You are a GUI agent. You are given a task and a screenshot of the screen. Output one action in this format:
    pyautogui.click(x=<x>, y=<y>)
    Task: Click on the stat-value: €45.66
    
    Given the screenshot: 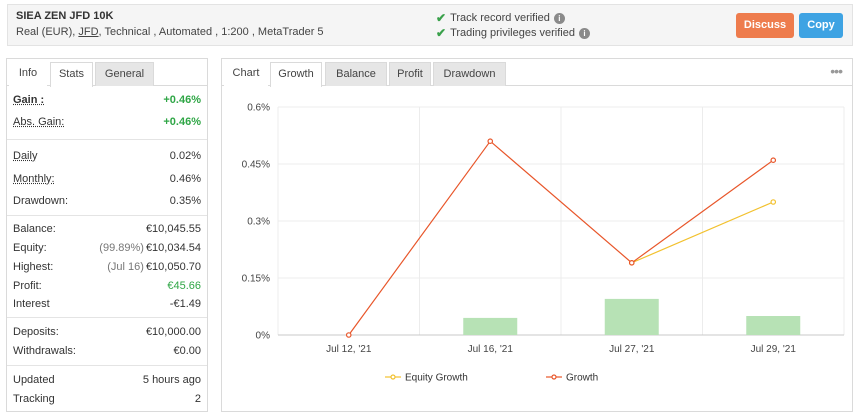 What is the action you would take?
    pyautogui.click(x=184, y=286)
    